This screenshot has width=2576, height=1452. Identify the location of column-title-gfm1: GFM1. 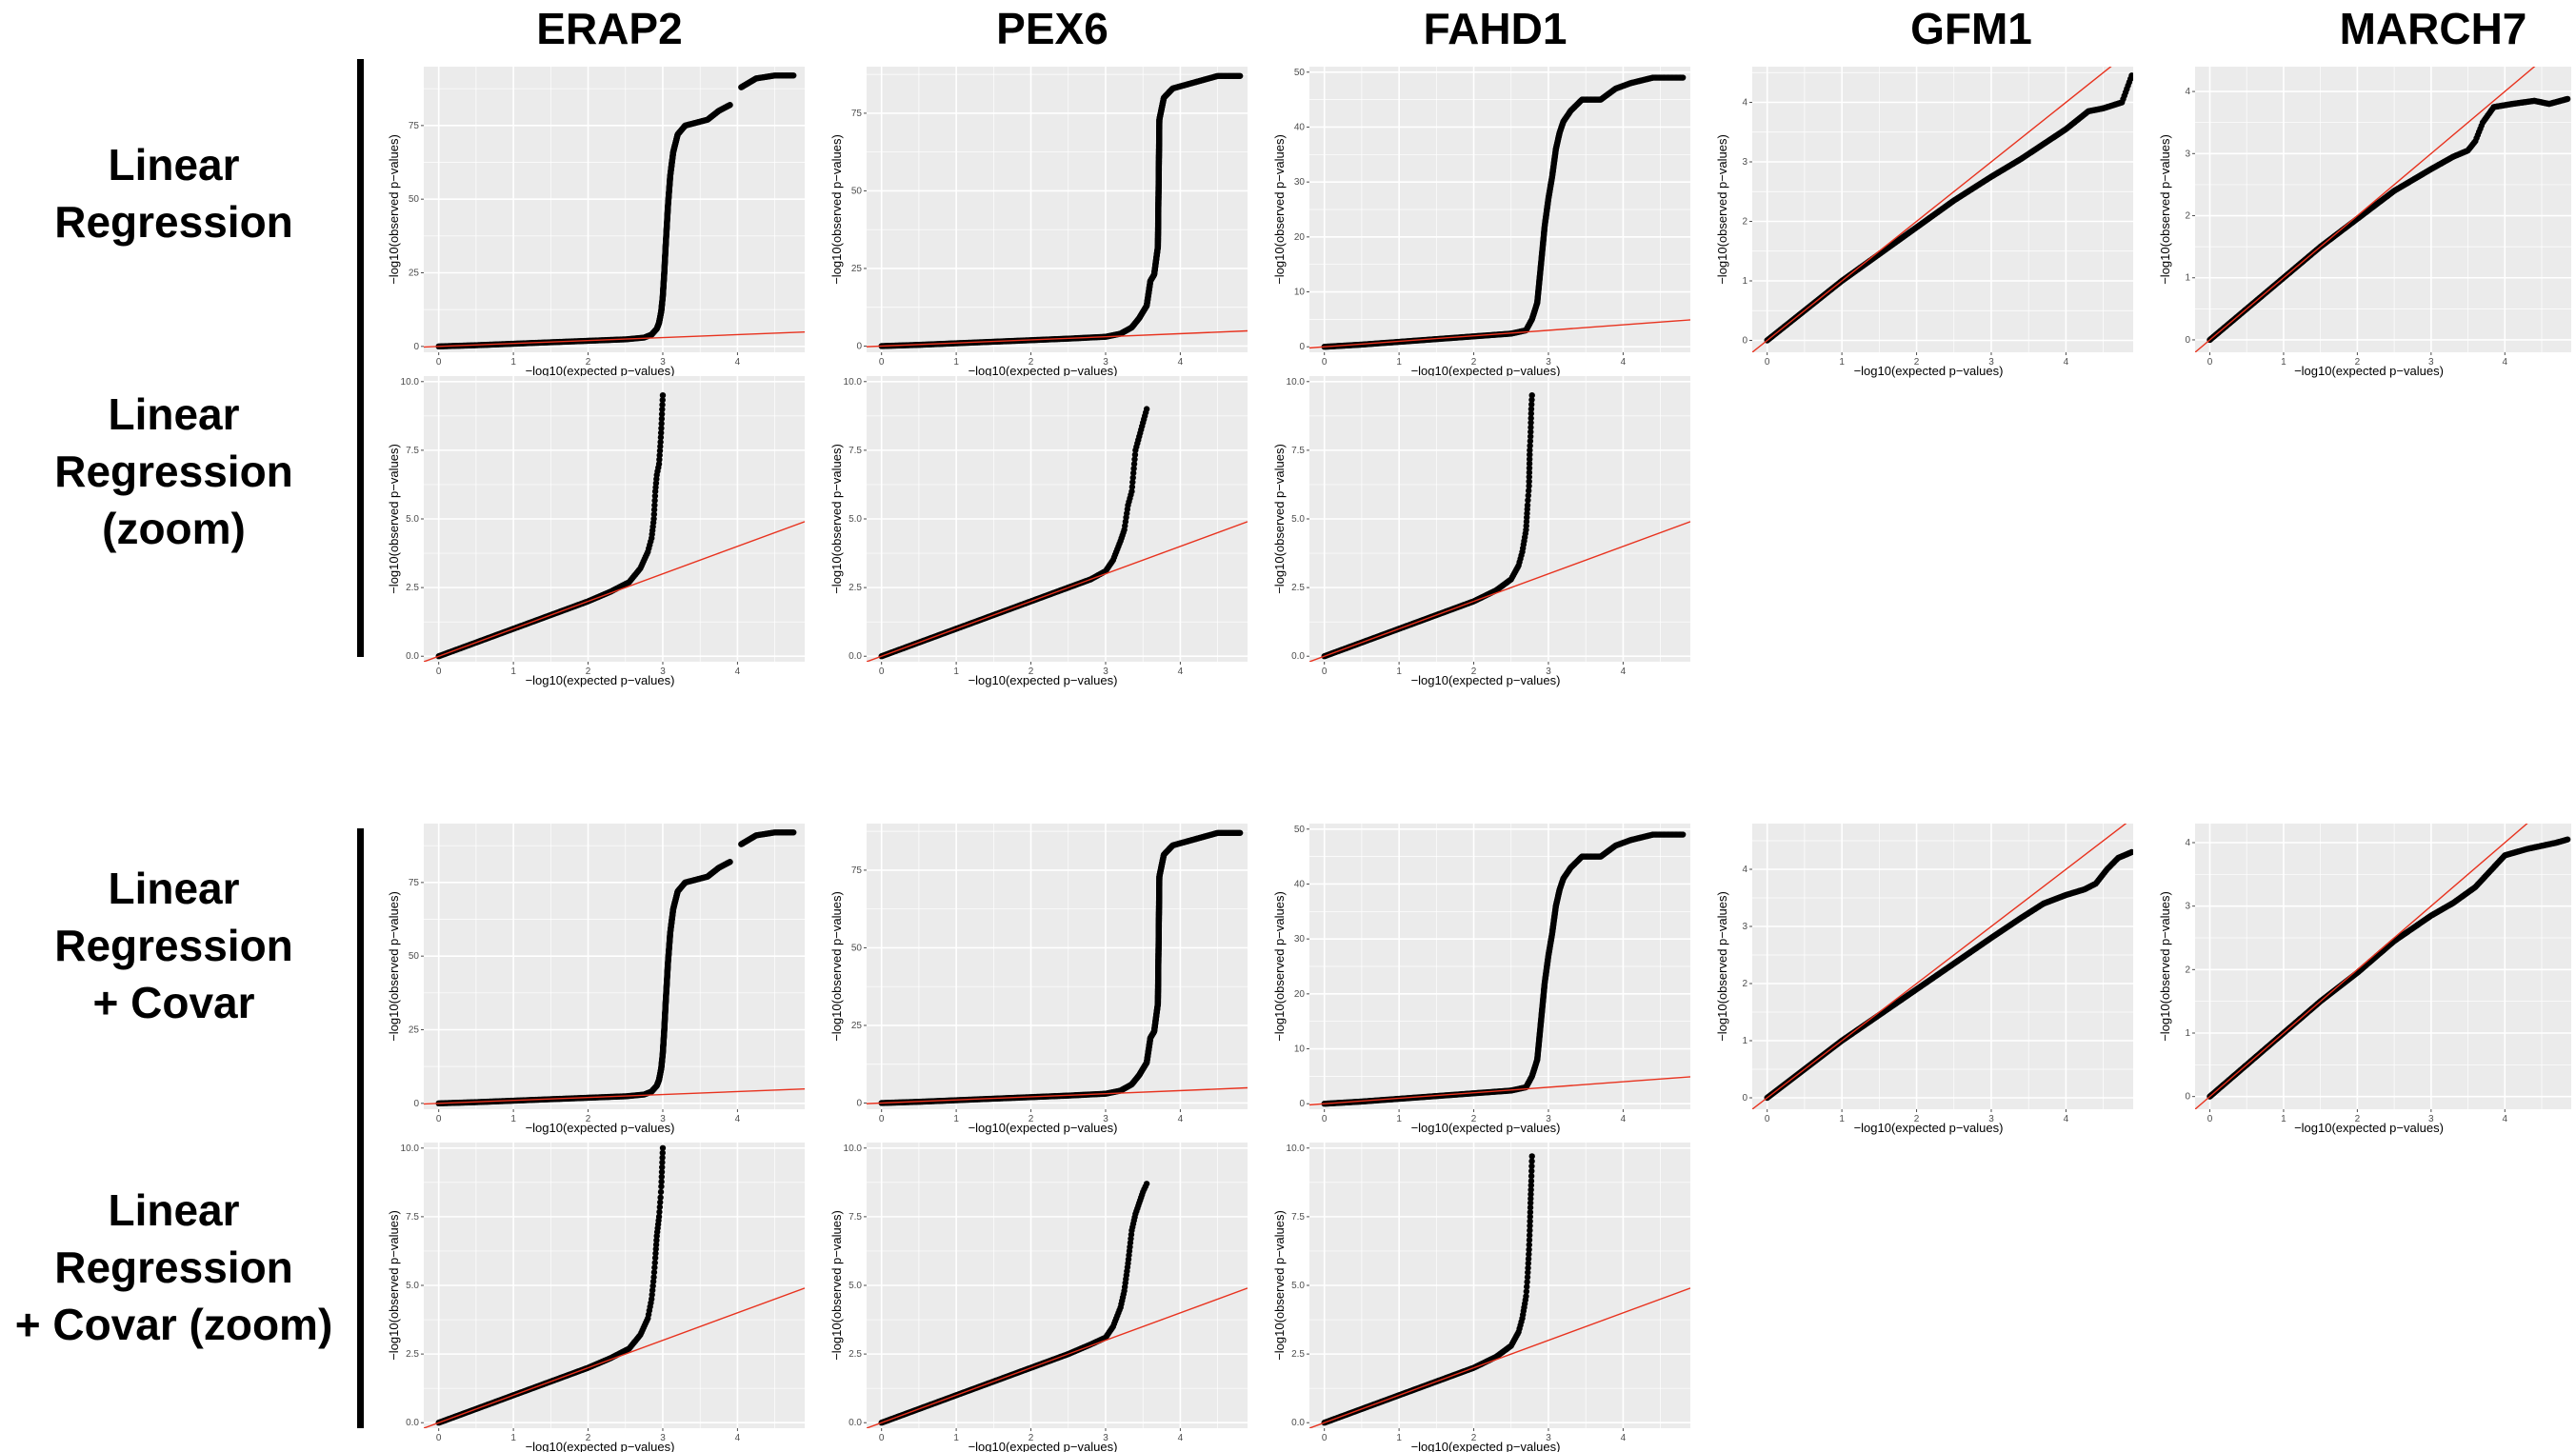
(1971, 28).